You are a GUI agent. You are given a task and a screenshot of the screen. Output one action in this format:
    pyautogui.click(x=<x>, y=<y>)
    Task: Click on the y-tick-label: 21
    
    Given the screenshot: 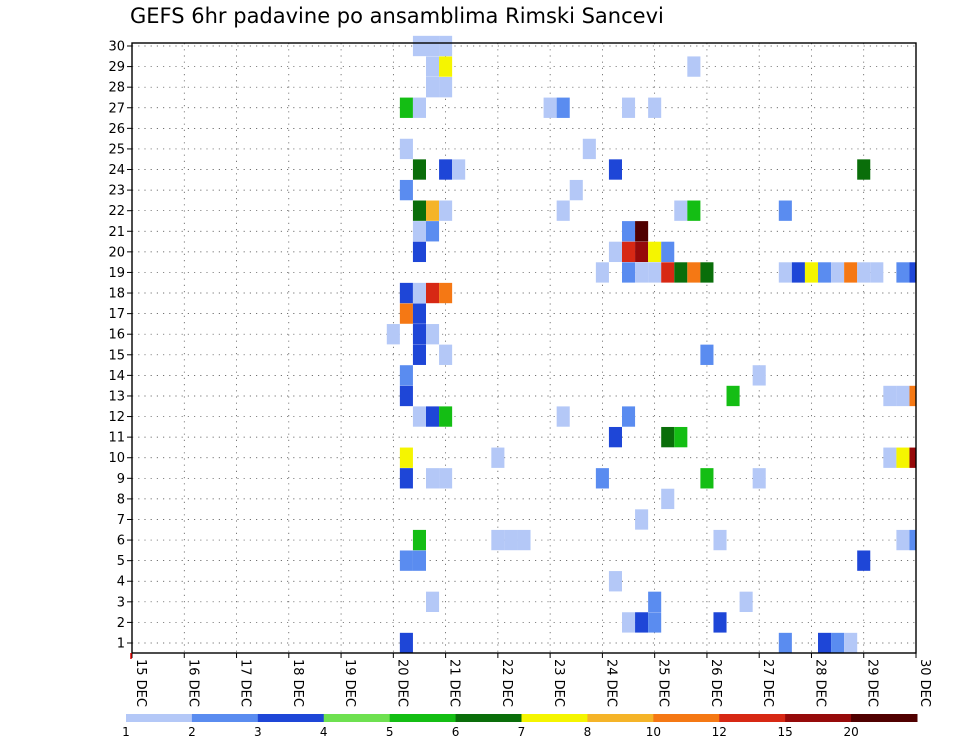 What is the action you would take?
    pyautogui.click(x=116, y=232)
    